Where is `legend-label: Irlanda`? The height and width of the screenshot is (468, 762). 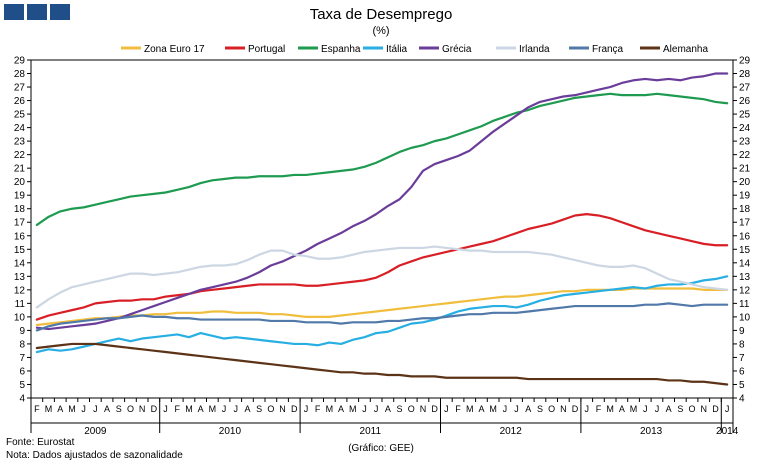 legend-label: Irlanda is located at coordinates (534, 49).